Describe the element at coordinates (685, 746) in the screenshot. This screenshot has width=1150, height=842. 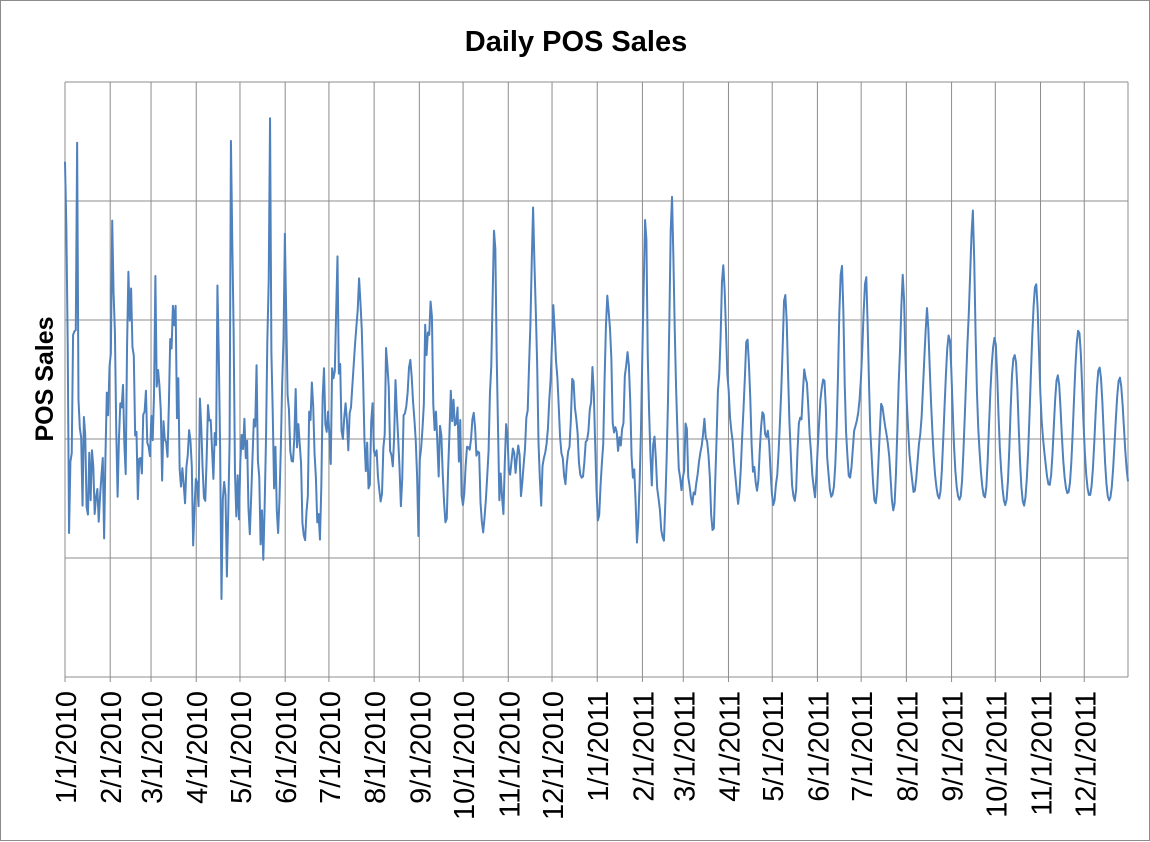
I see `x-tick-label: 3/1/2011` at that location.